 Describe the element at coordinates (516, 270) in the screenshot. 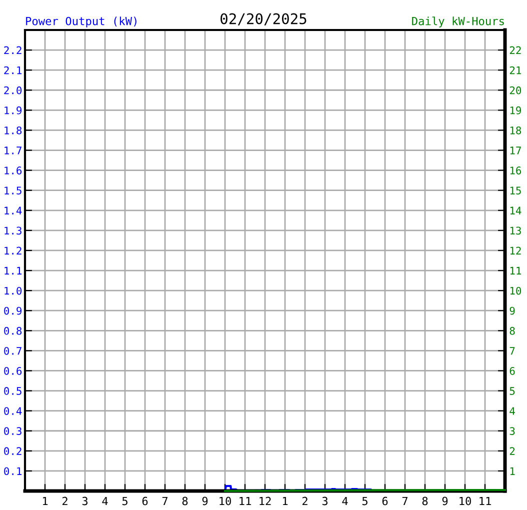

I see `y2-tick-label: 11` at that location.